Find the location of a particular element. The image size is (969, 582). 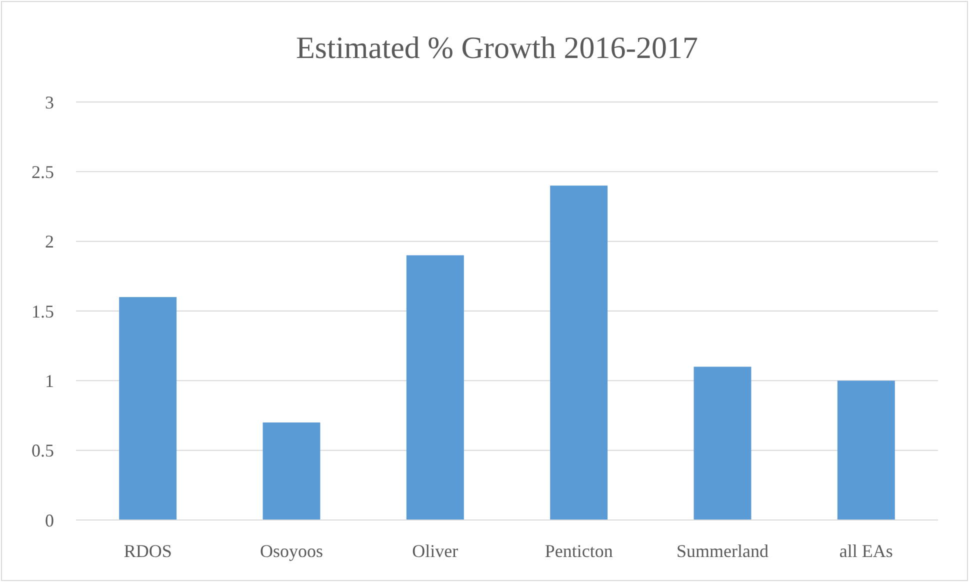

chart-title: Estimated % Growth 2016-2017 is located at coordinates (497, 47).